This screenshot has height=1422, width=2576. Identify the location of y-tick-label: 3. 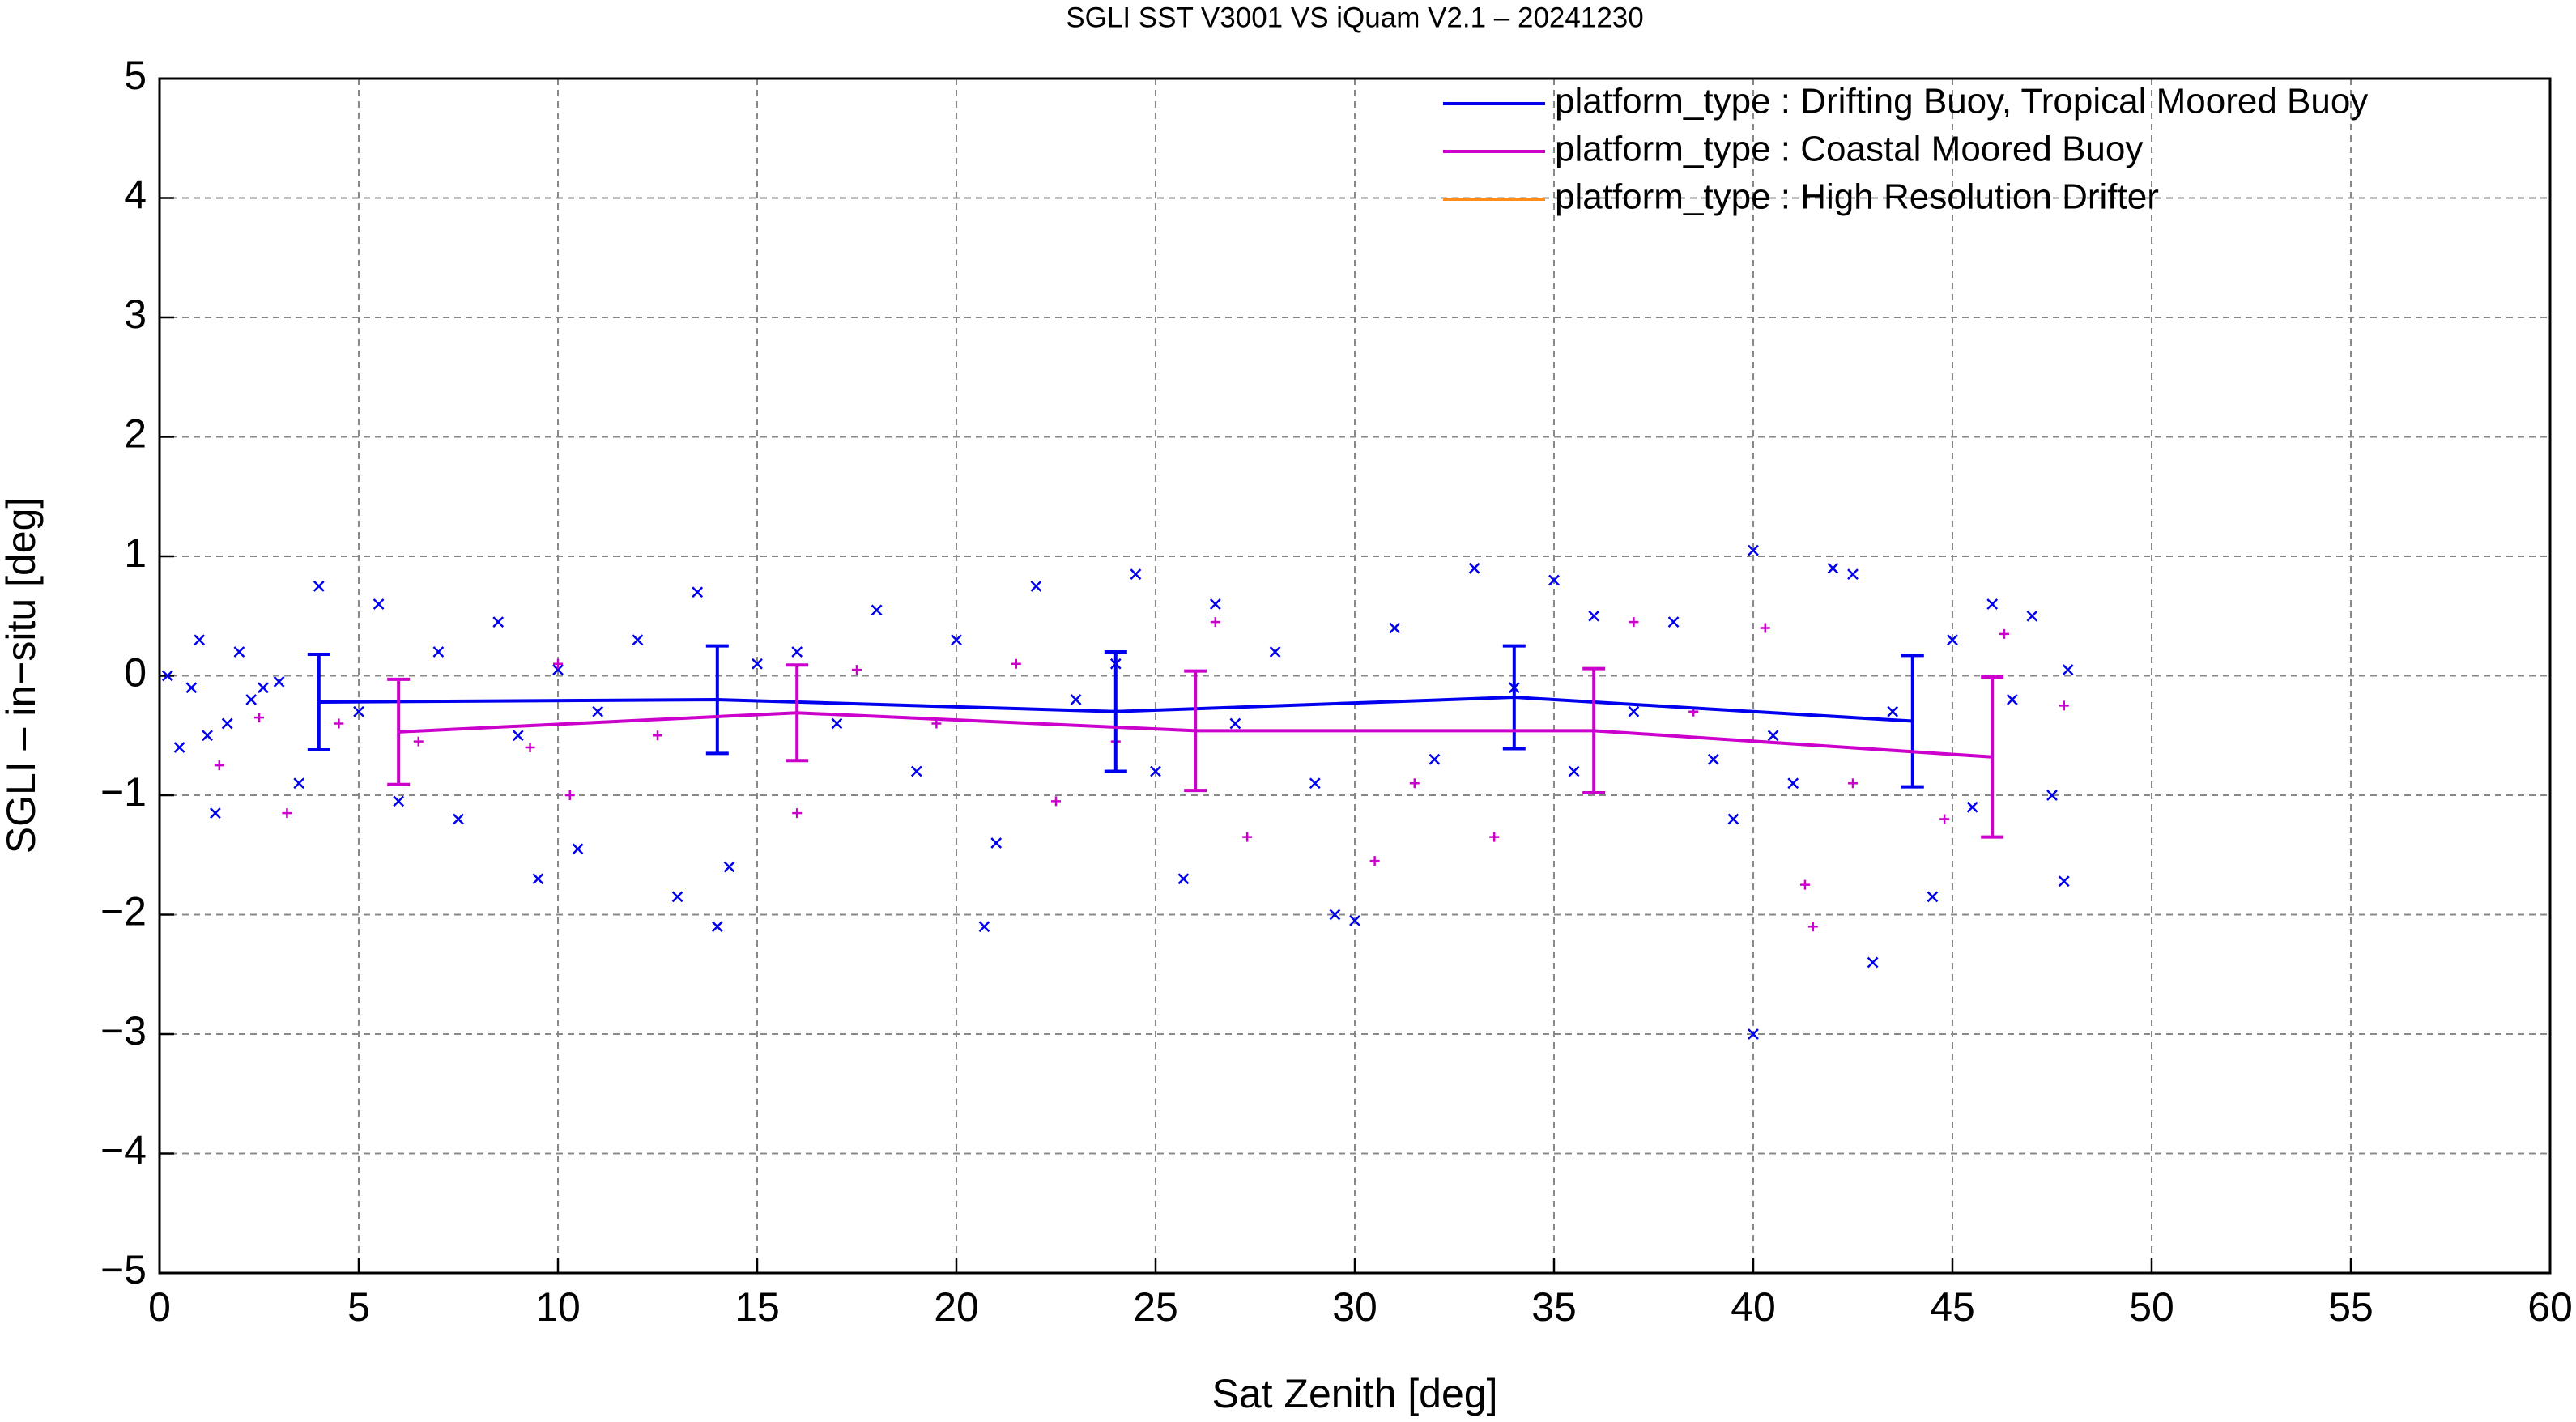
(135, 314).